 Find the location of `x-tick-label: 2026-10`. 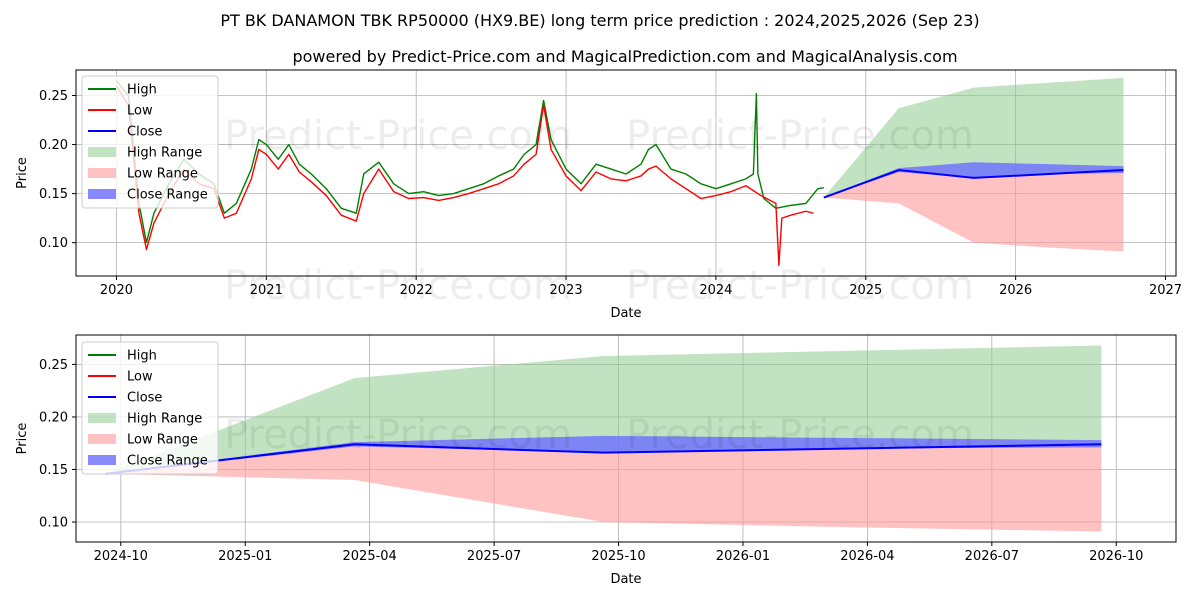

x-tick-label: 2026-10 is located at coordinates (1116, 556).